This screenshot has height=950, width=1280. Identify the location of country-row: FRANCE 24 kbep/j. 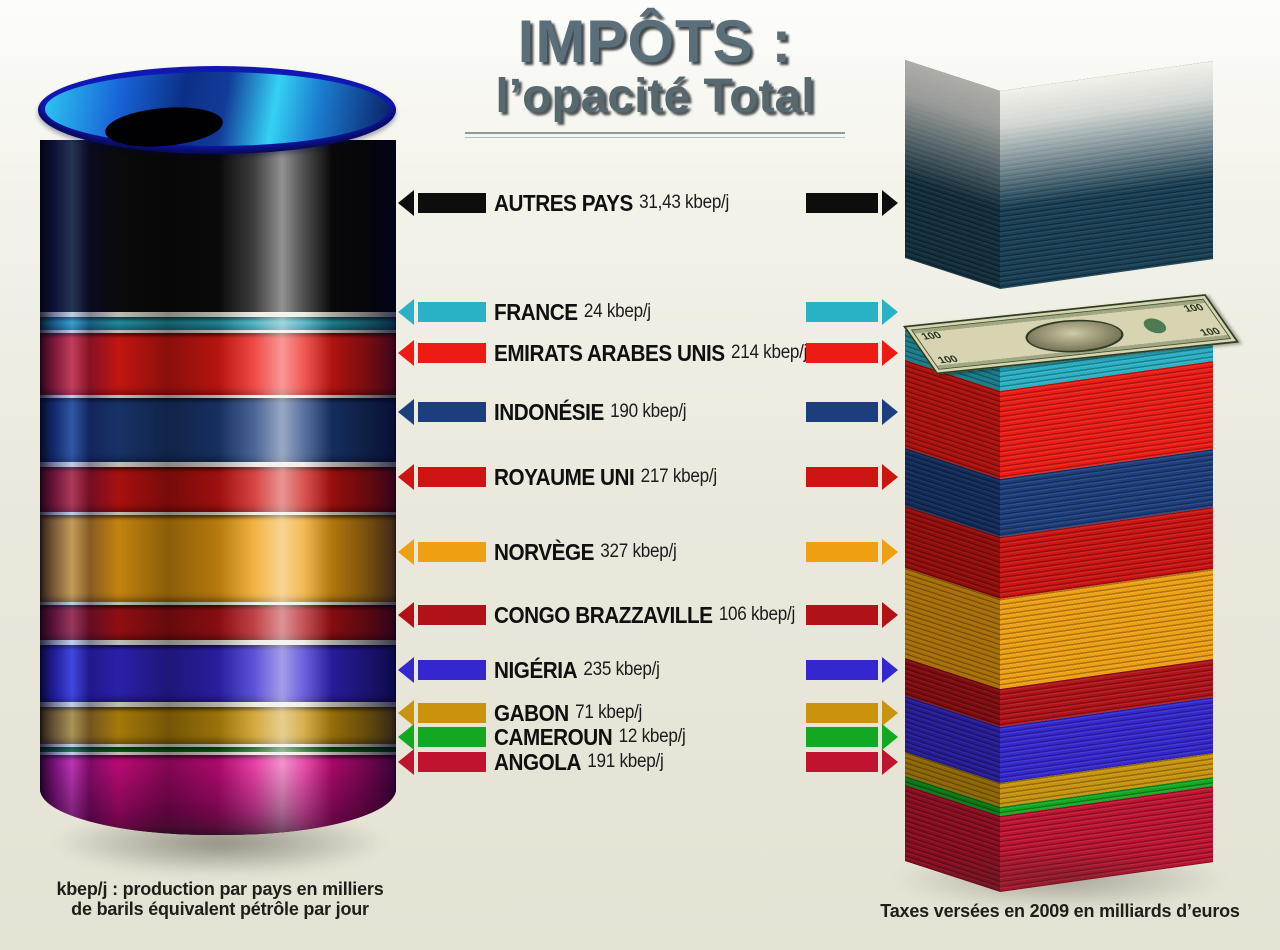
(648, 312).